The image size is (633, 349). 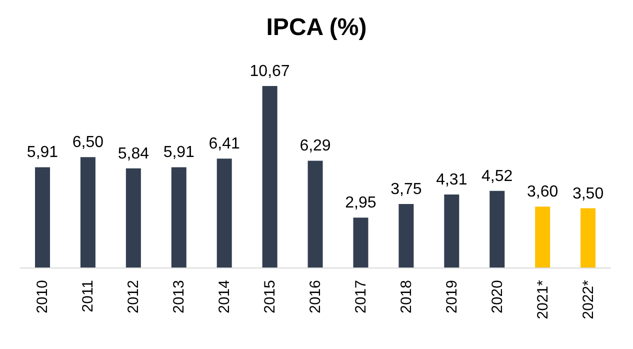 I want to click on x-tick-label: 2014, so click(x=225, y=297).